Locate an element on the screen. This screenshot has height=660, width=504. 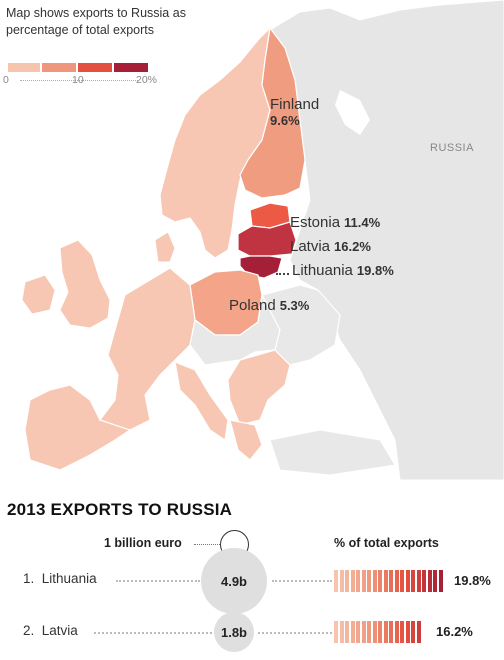
row-2-left-dots is located at coordinates (153, 633).